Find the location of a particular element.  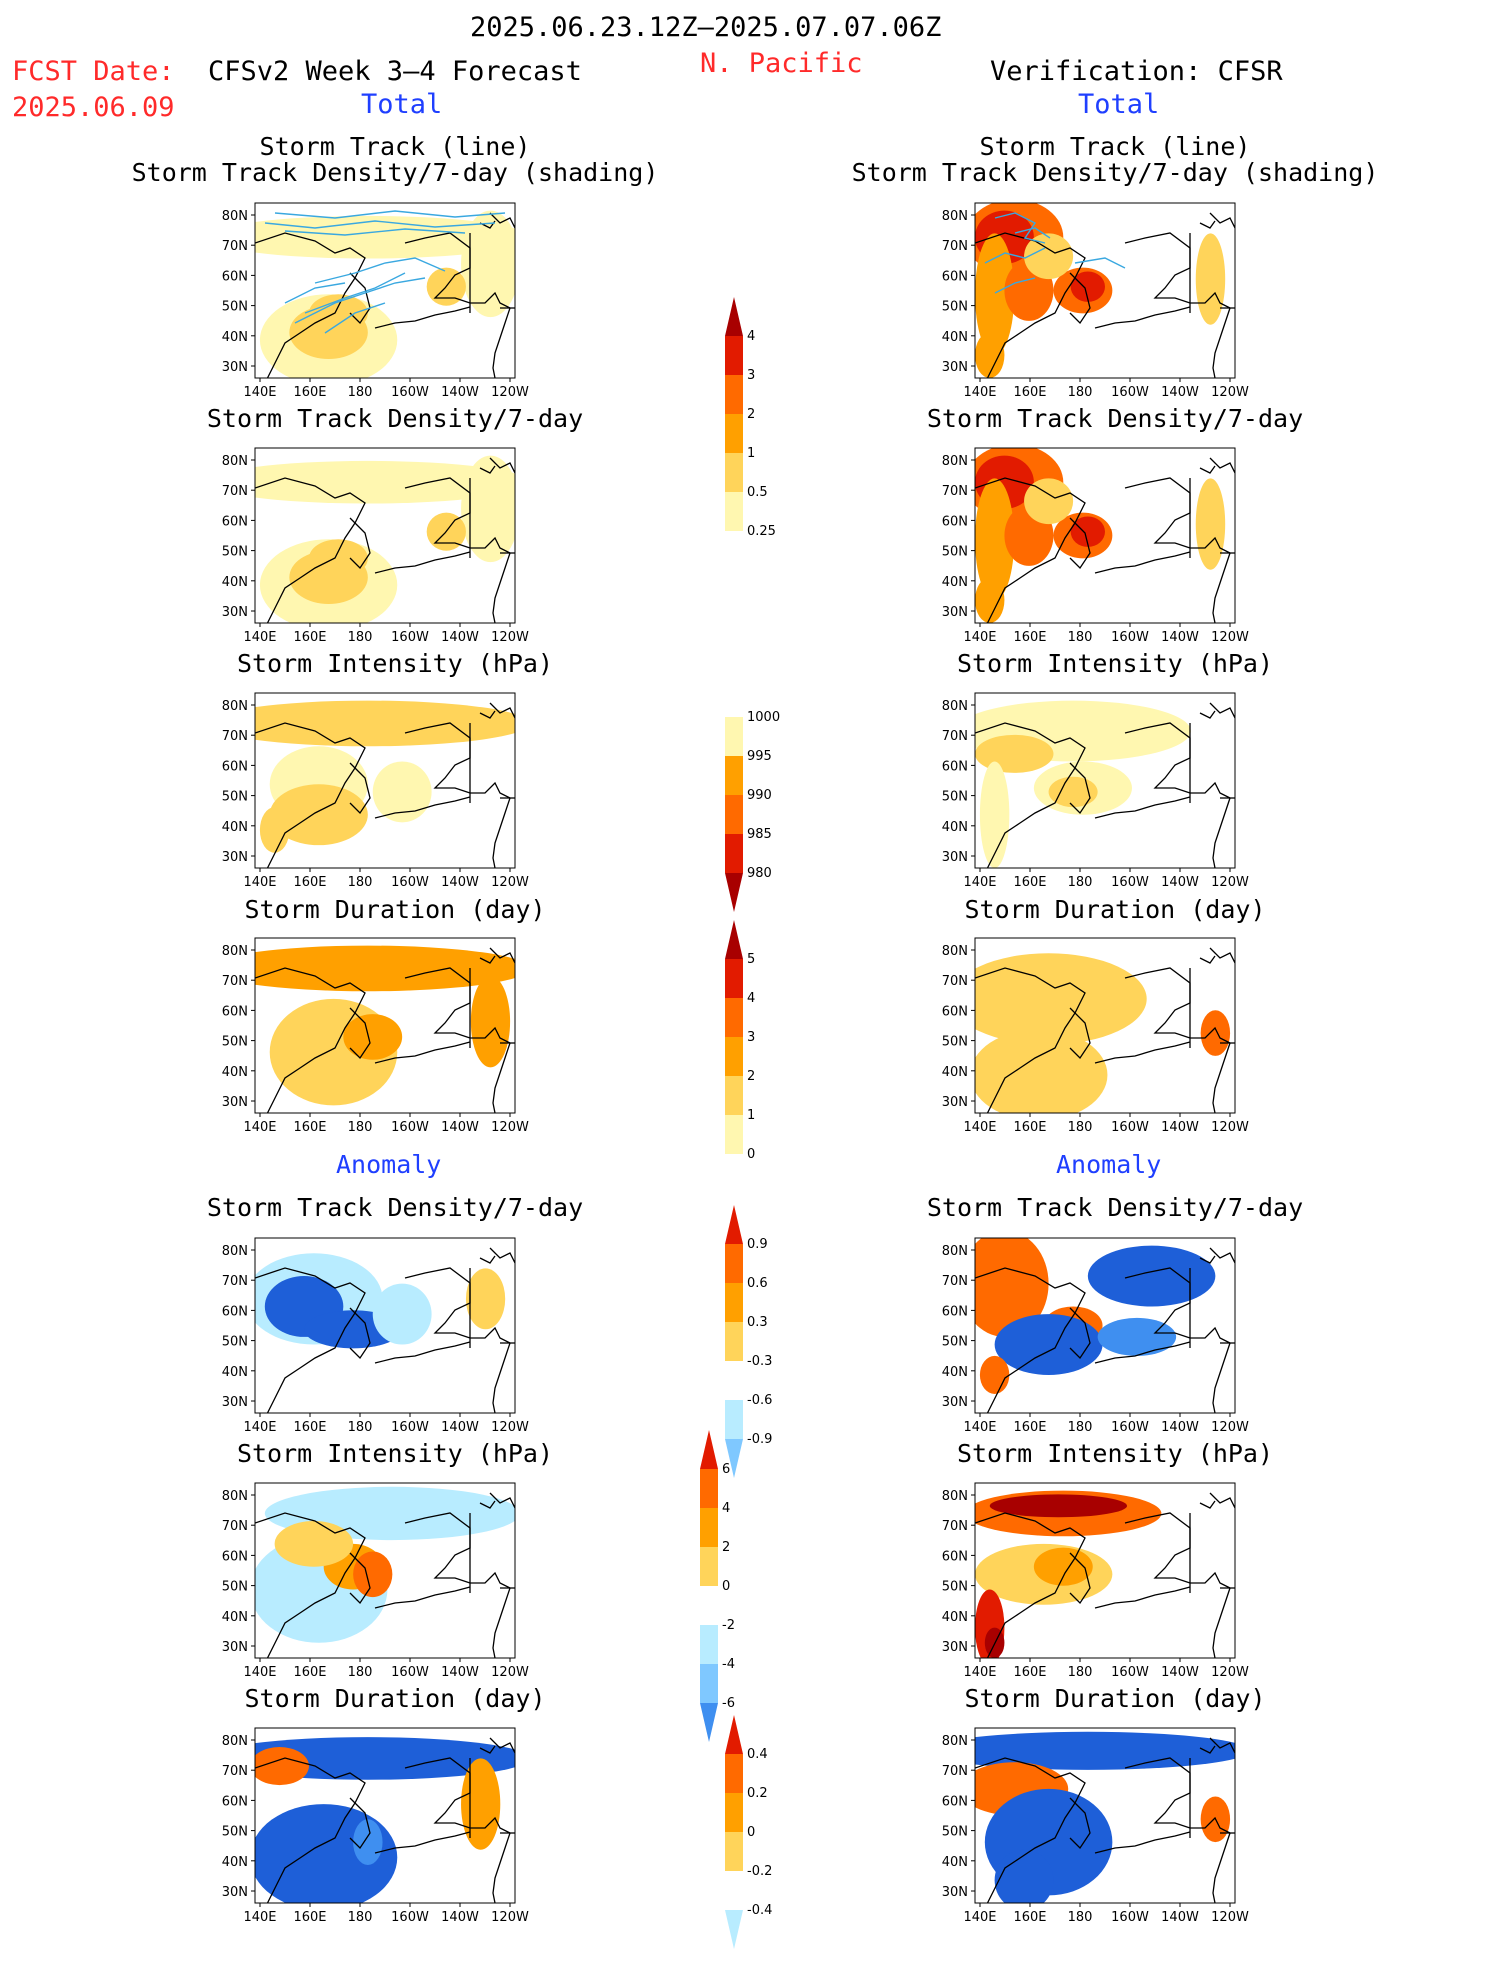

colorbar-label: 0.5 is located at coordinates (757, 492).